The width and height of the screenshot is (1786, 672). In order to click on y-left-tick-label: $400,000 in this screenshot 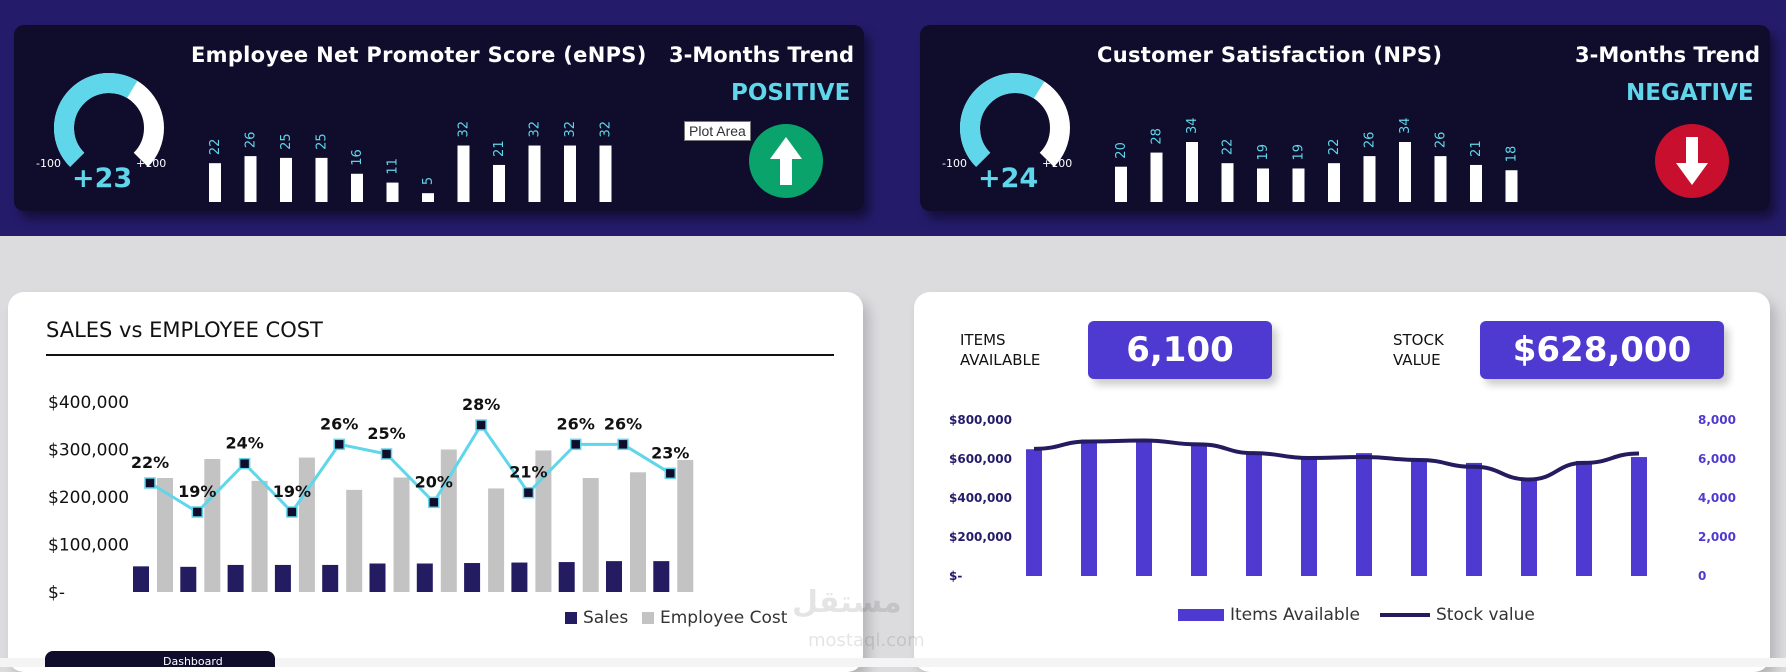, I will do `click(980, 498)`.